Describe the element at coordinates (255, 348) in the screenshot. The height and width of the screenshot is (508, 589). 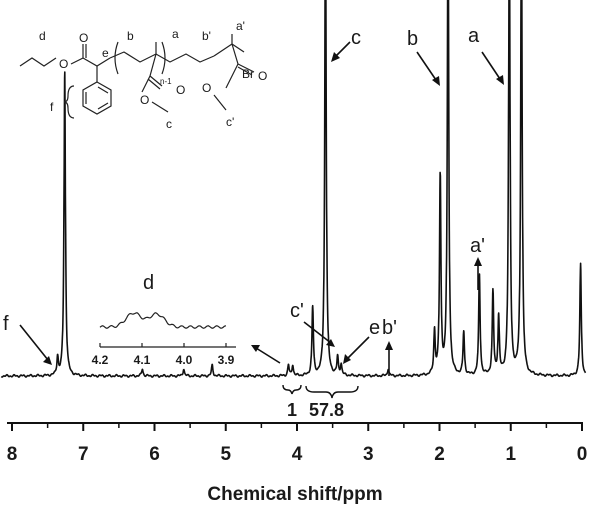
I see `arrowhead-d` at that location.